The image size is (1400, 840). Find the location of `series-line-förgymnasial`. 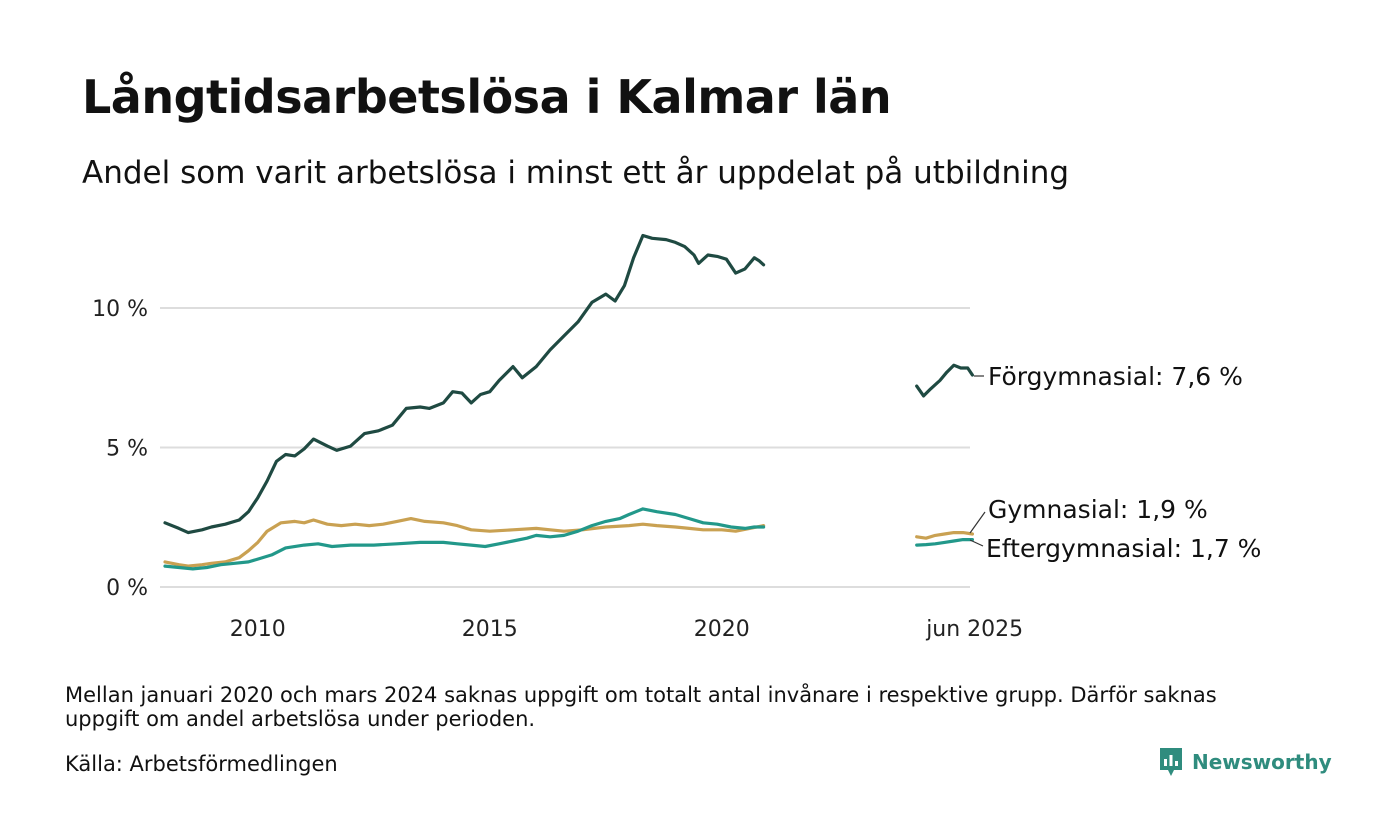

series-line-förgymnasial is located at coordinates (944, 380).